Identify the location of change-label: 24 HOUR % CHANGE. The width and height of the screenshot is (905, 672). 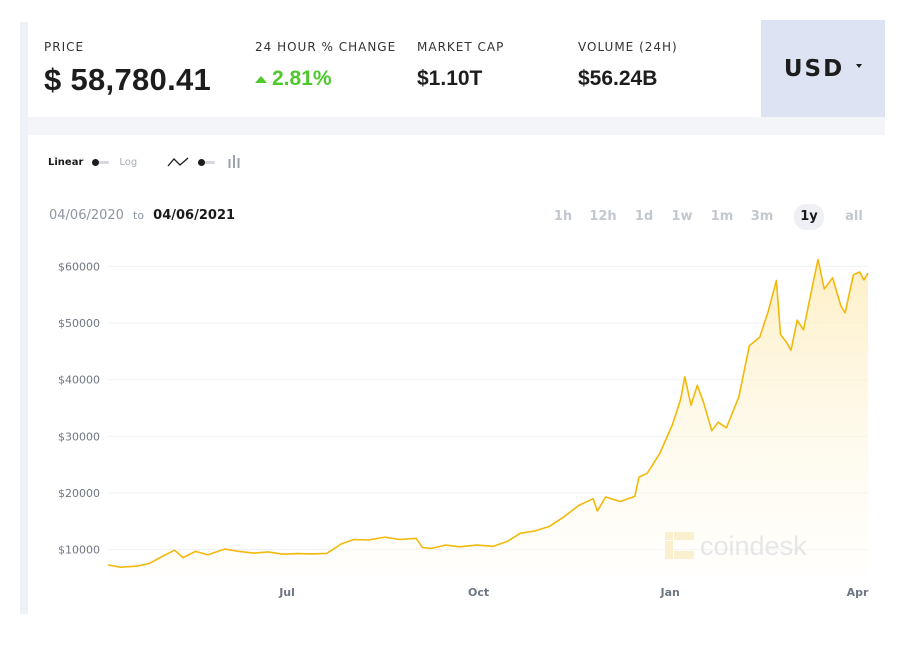
(326, 47).